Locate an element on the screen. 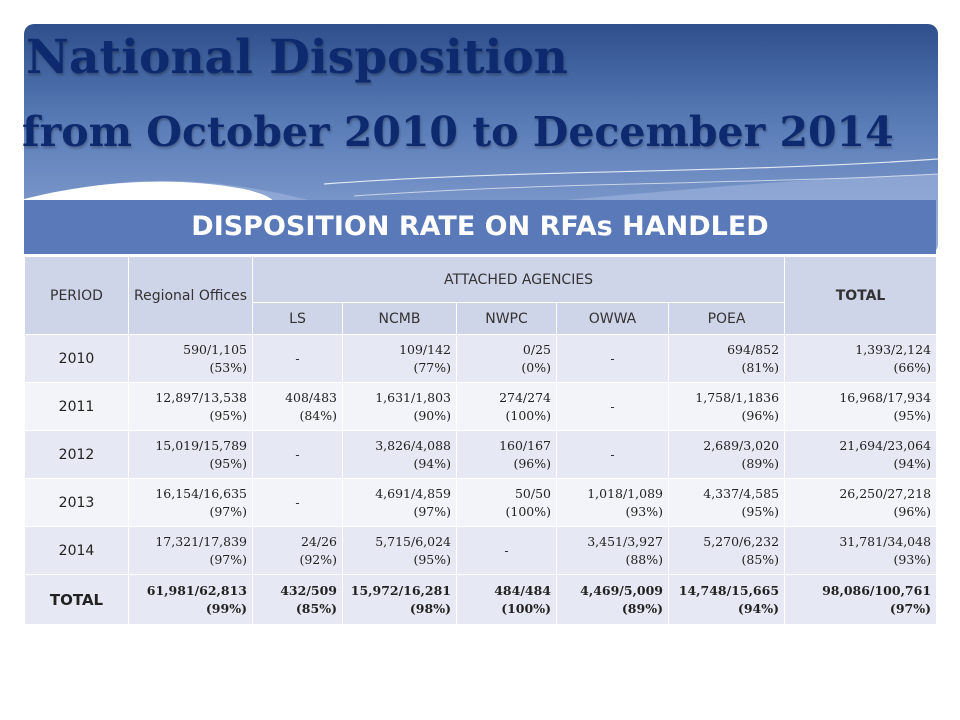 This screenshot has height=720, width=960. period-cell: 2012 is located at coordinates (76, 454).